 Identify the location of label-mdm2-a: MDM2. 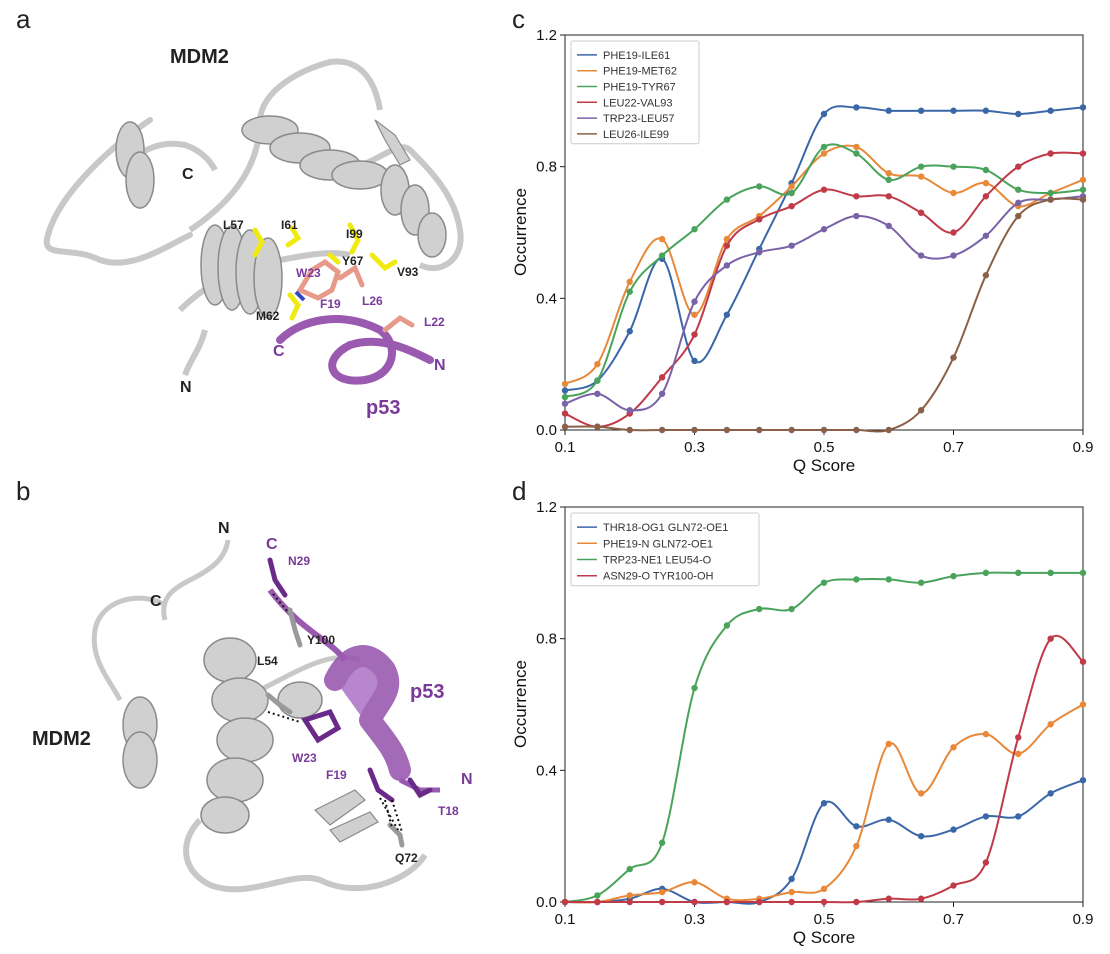
(199, 57).